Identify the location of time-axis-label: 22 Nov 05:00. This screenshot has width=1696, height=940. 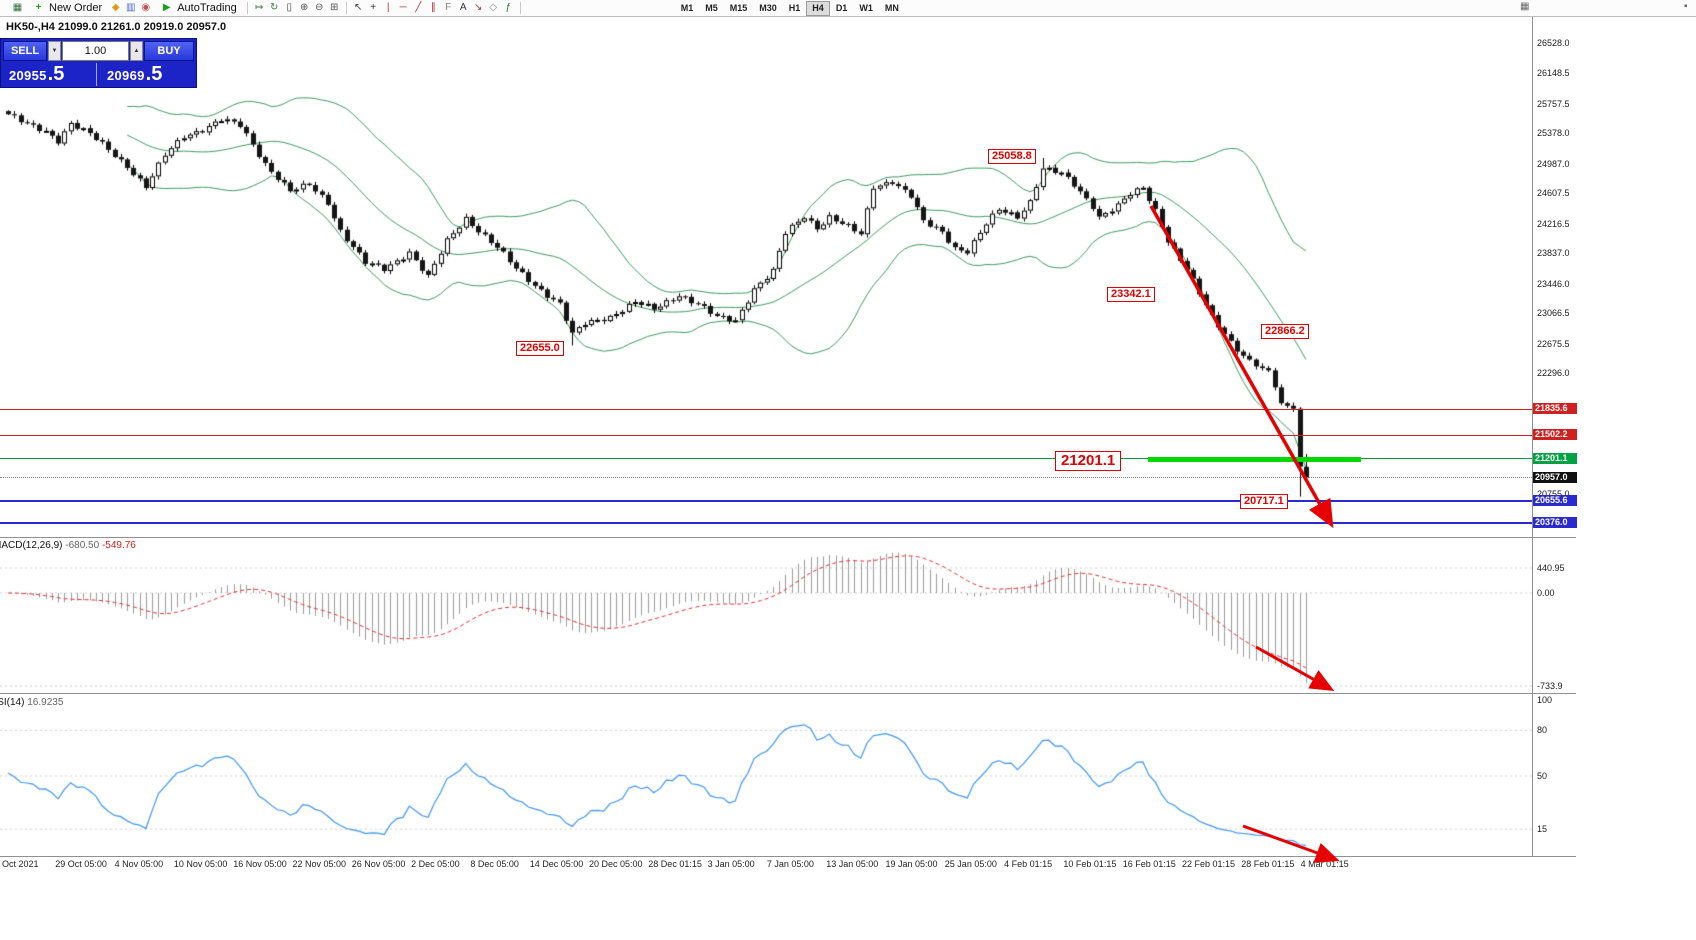
(319, 864).